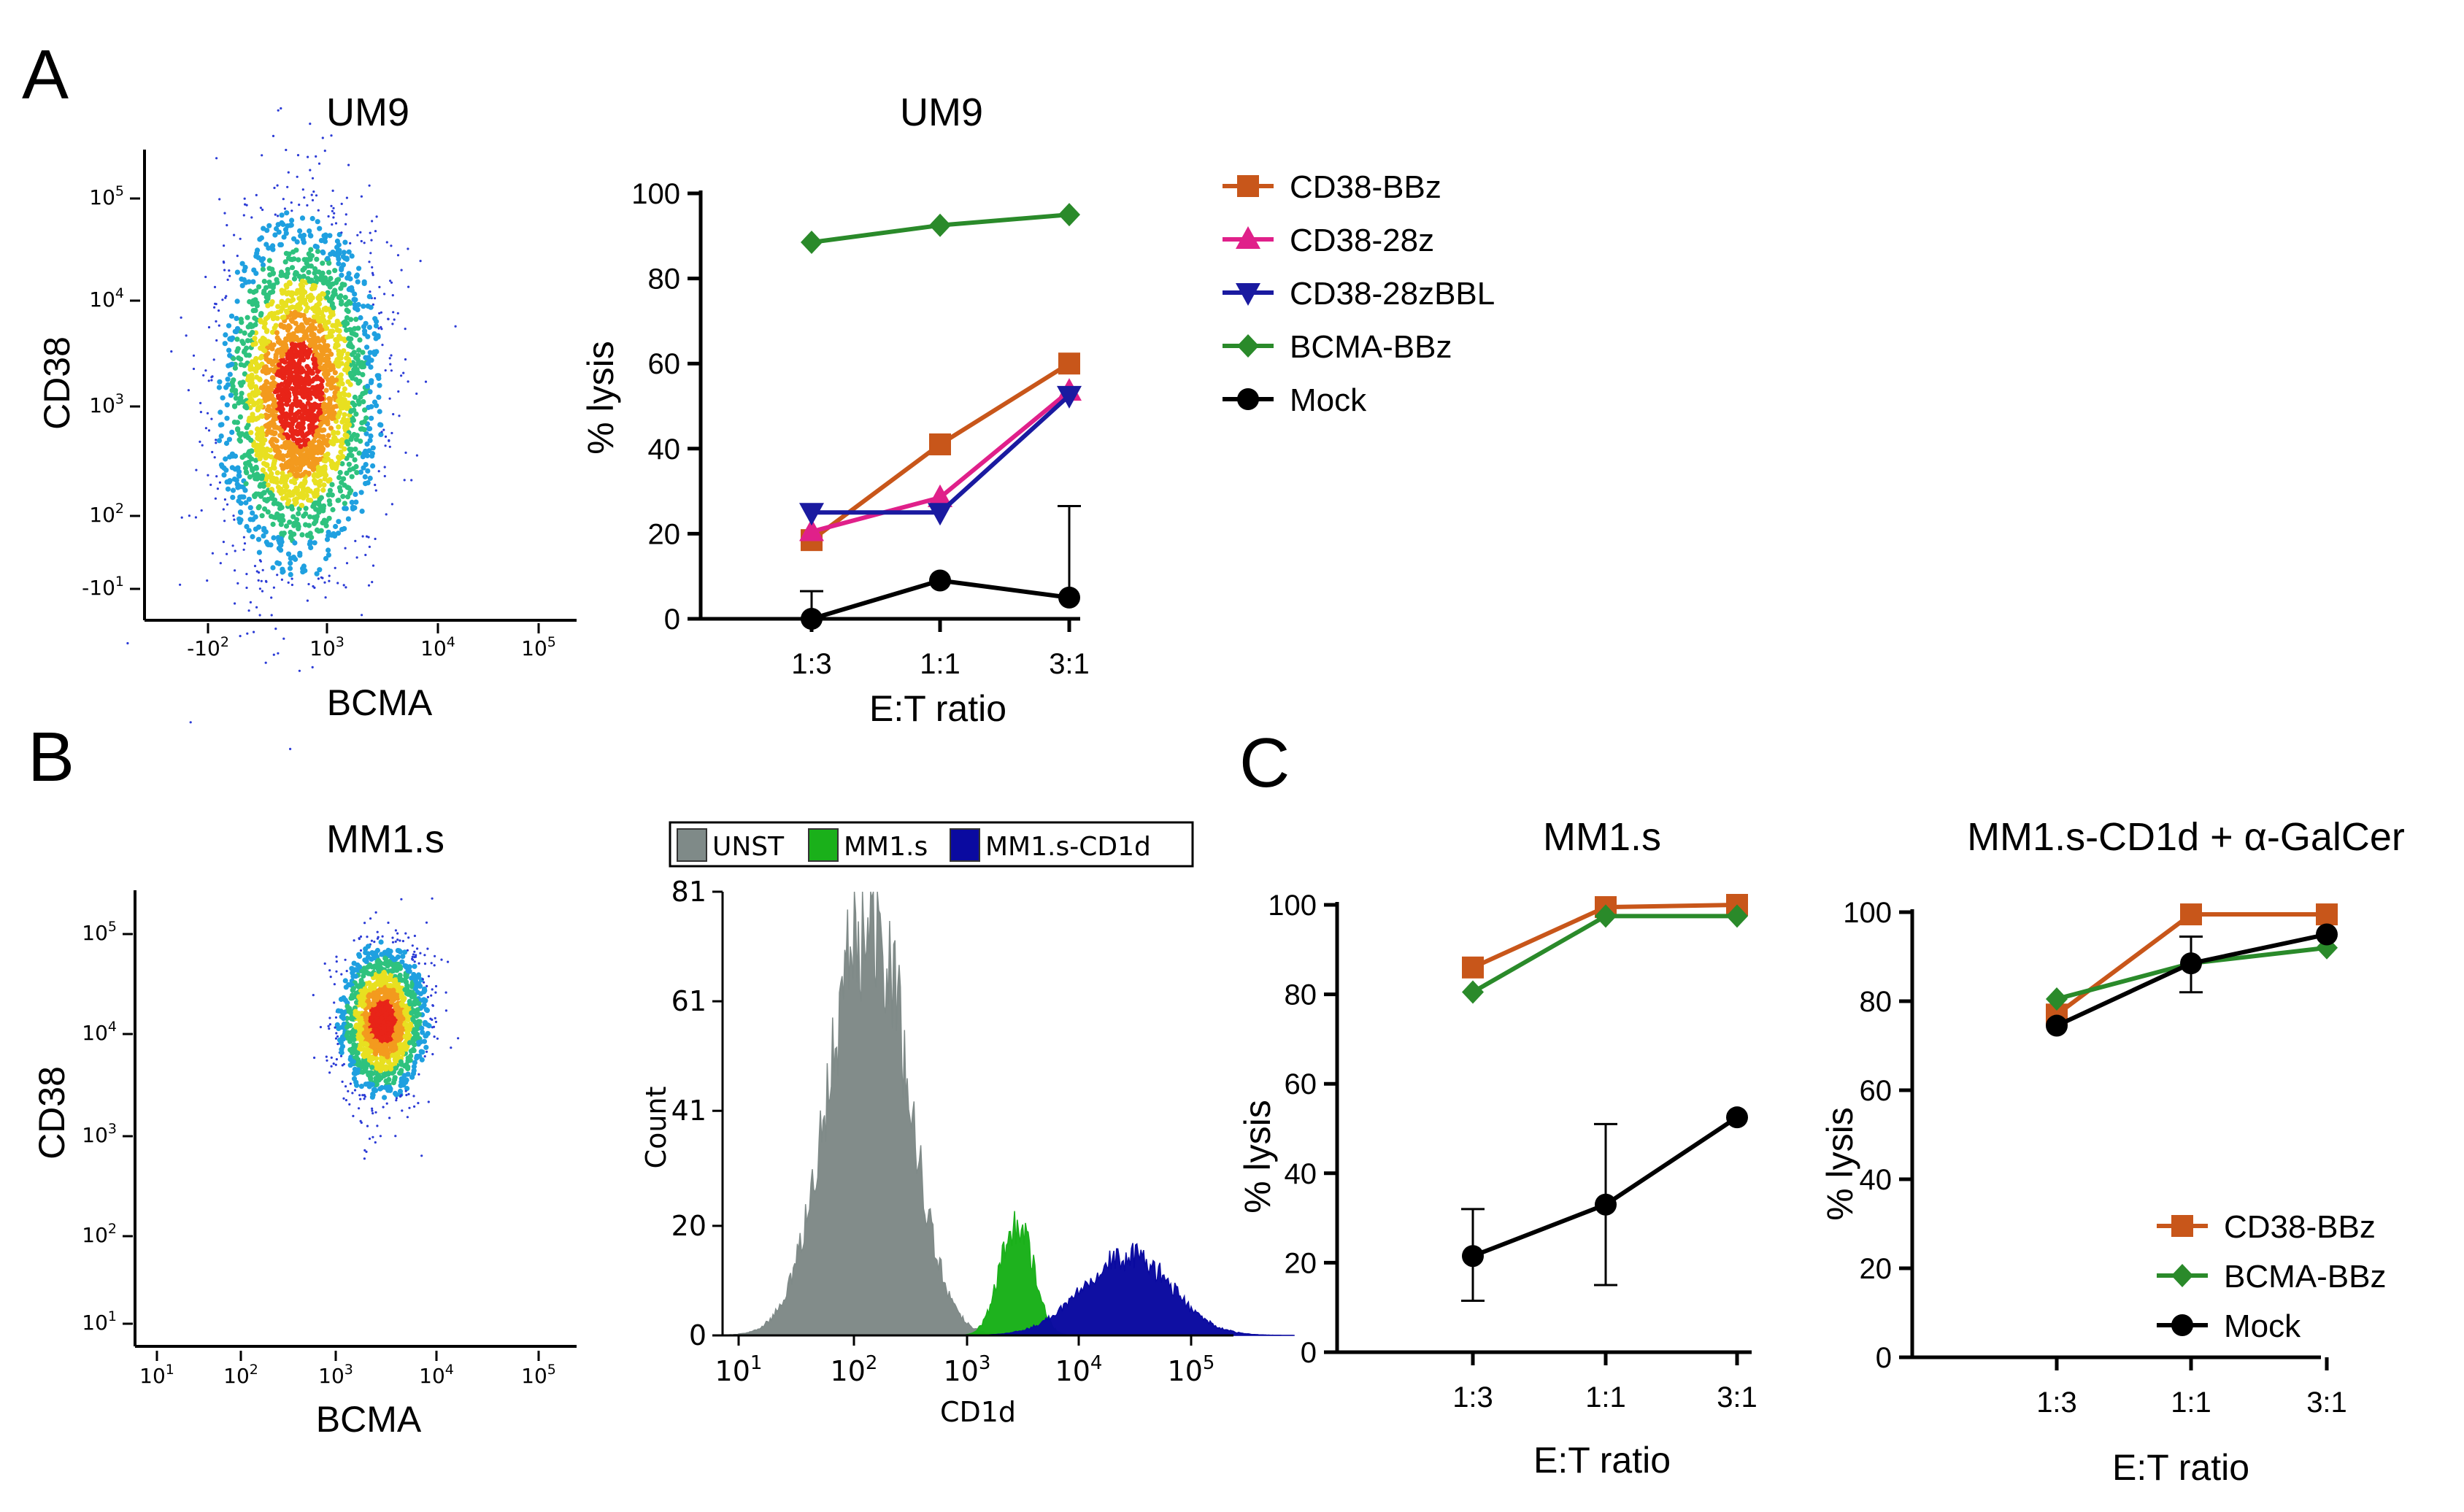  I want to click on panel-letter-a: A, so click(45, 75).